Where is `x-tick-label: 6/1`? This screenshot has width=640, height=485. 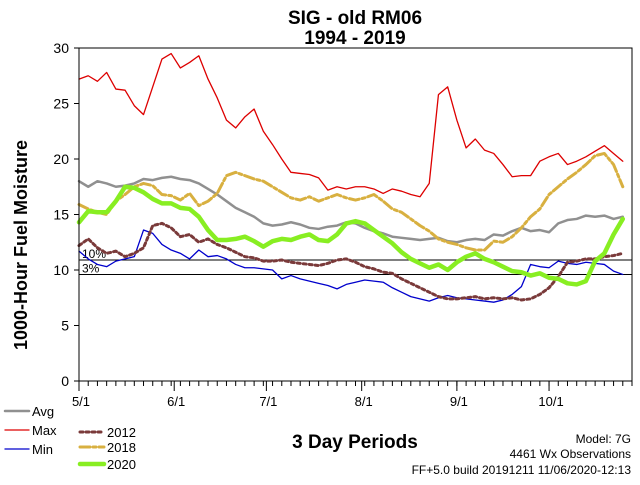 x-tick-label: 6/1 is located at coordinates (176, 401).